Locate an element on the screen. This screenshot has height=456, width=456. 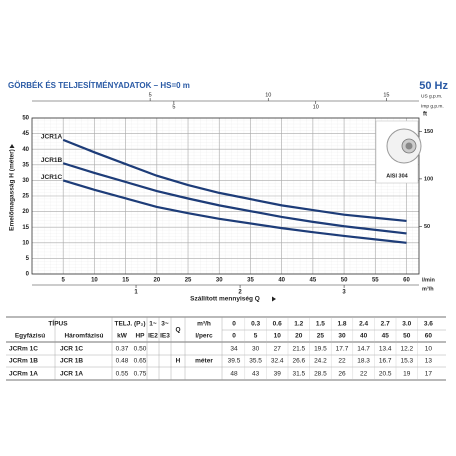
cell: 13 is located at coordinates (429, 361).